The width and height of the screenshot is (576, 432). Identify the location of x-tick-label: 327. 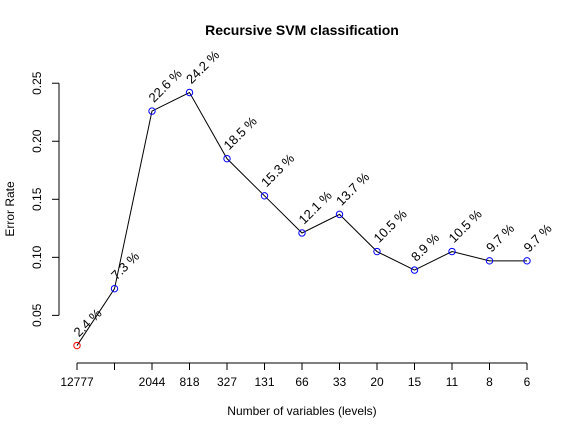
(227, 382).